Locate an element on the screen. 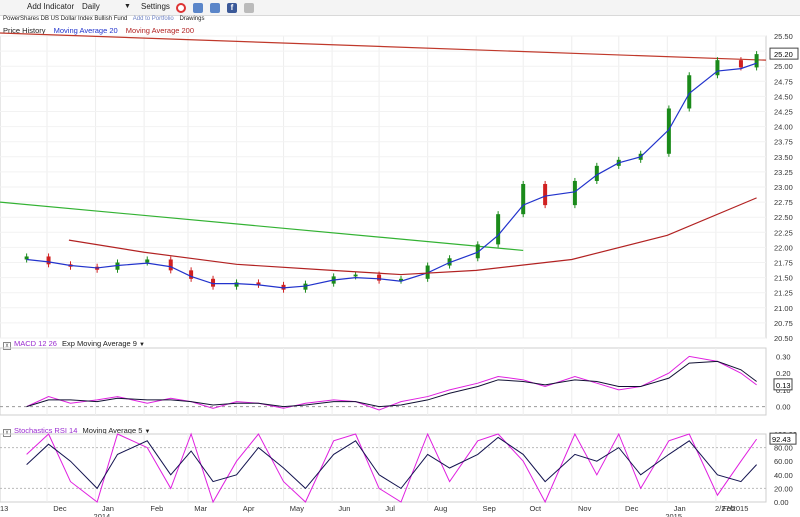  add-to-portfolio-link: Add to Portfolio is located at coordinates (153, 19).